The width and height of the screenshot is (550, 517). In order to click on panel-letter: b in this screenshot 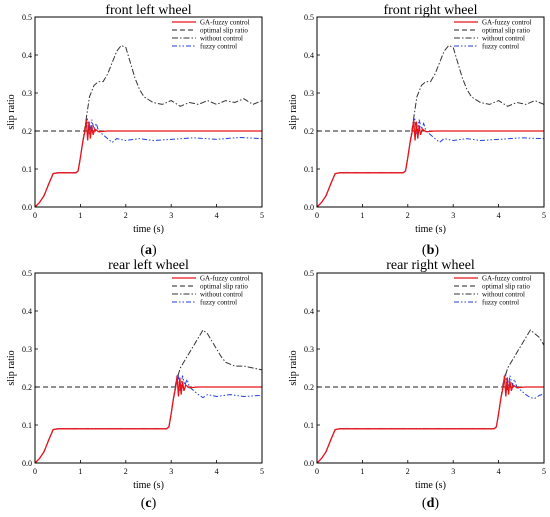, I will do `click(431, 250)`.